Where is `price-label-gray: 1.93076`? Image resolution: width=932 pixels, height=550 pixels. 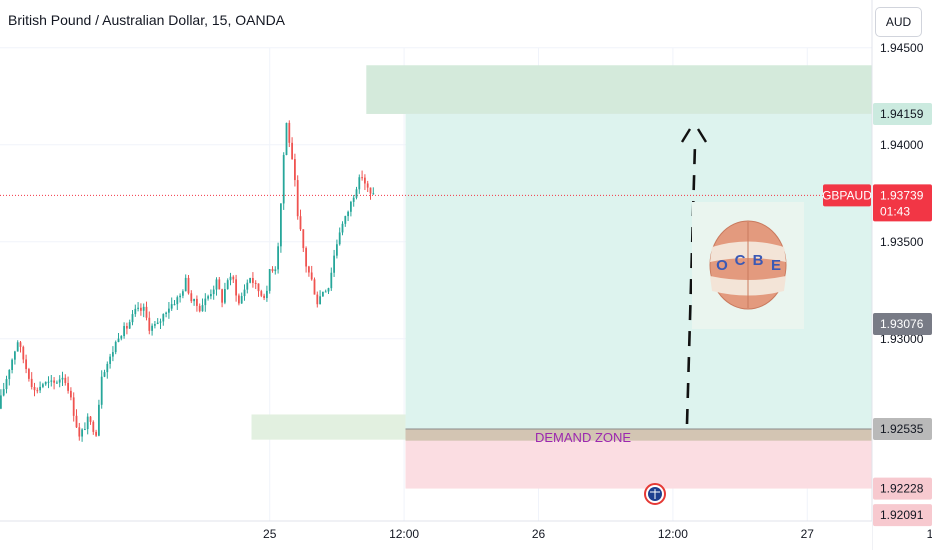 price-label-gray: 1.93076 is located at coordinates (902, 324).